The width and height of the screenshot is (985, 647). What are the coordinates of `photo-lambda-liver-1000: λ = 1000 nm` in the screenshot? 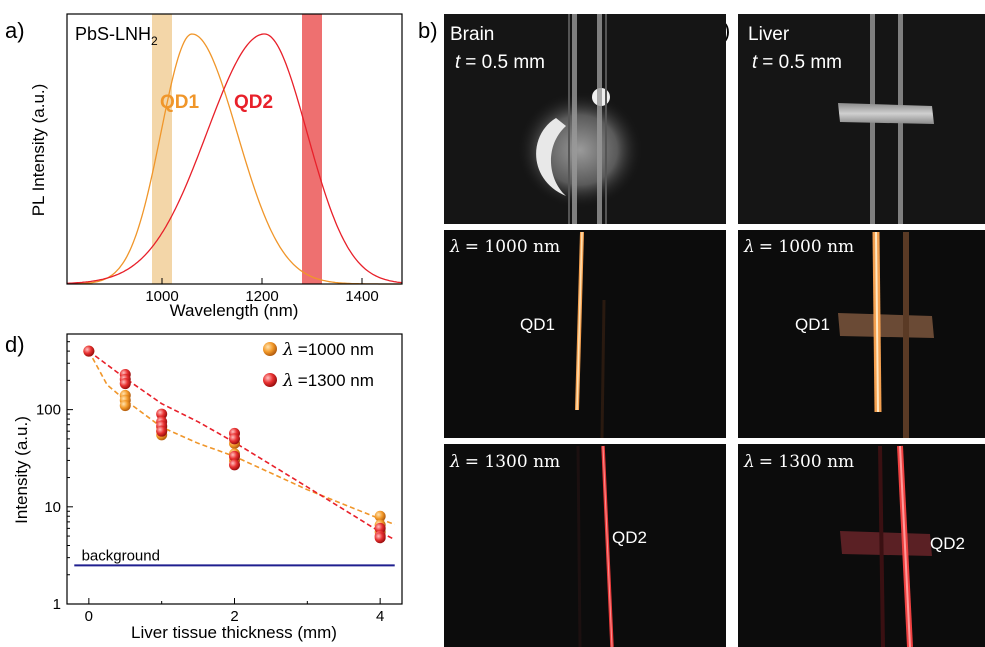 It's located at (798, 247).